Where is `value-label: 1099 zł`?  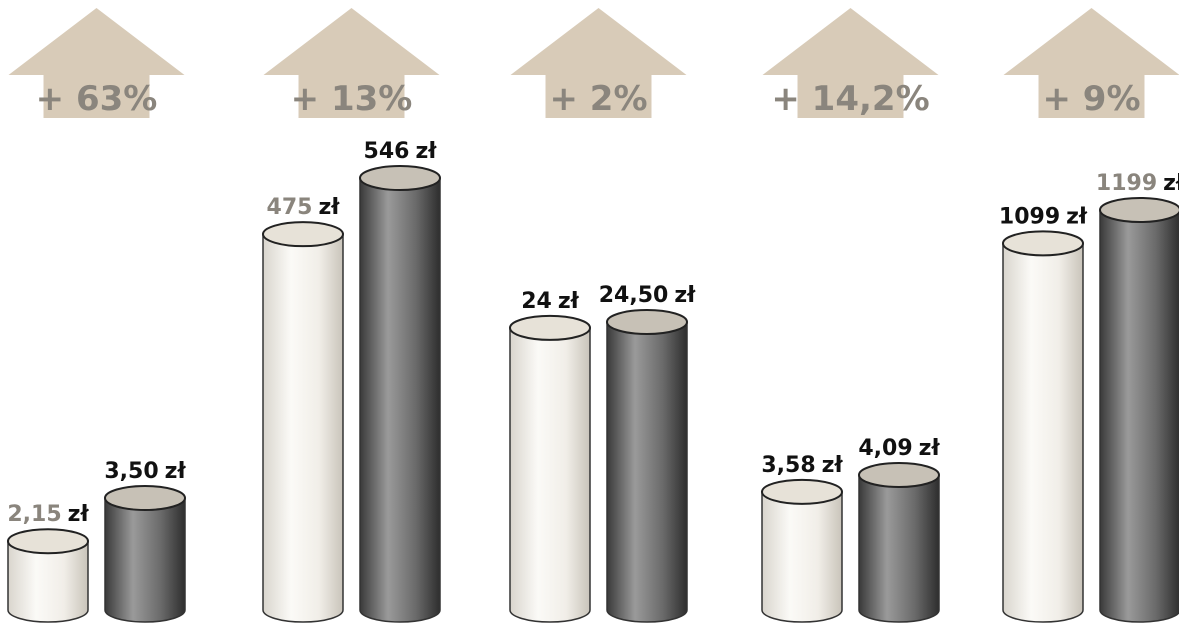
value-label: 1099 zł is located at coordinates (1043, 216).